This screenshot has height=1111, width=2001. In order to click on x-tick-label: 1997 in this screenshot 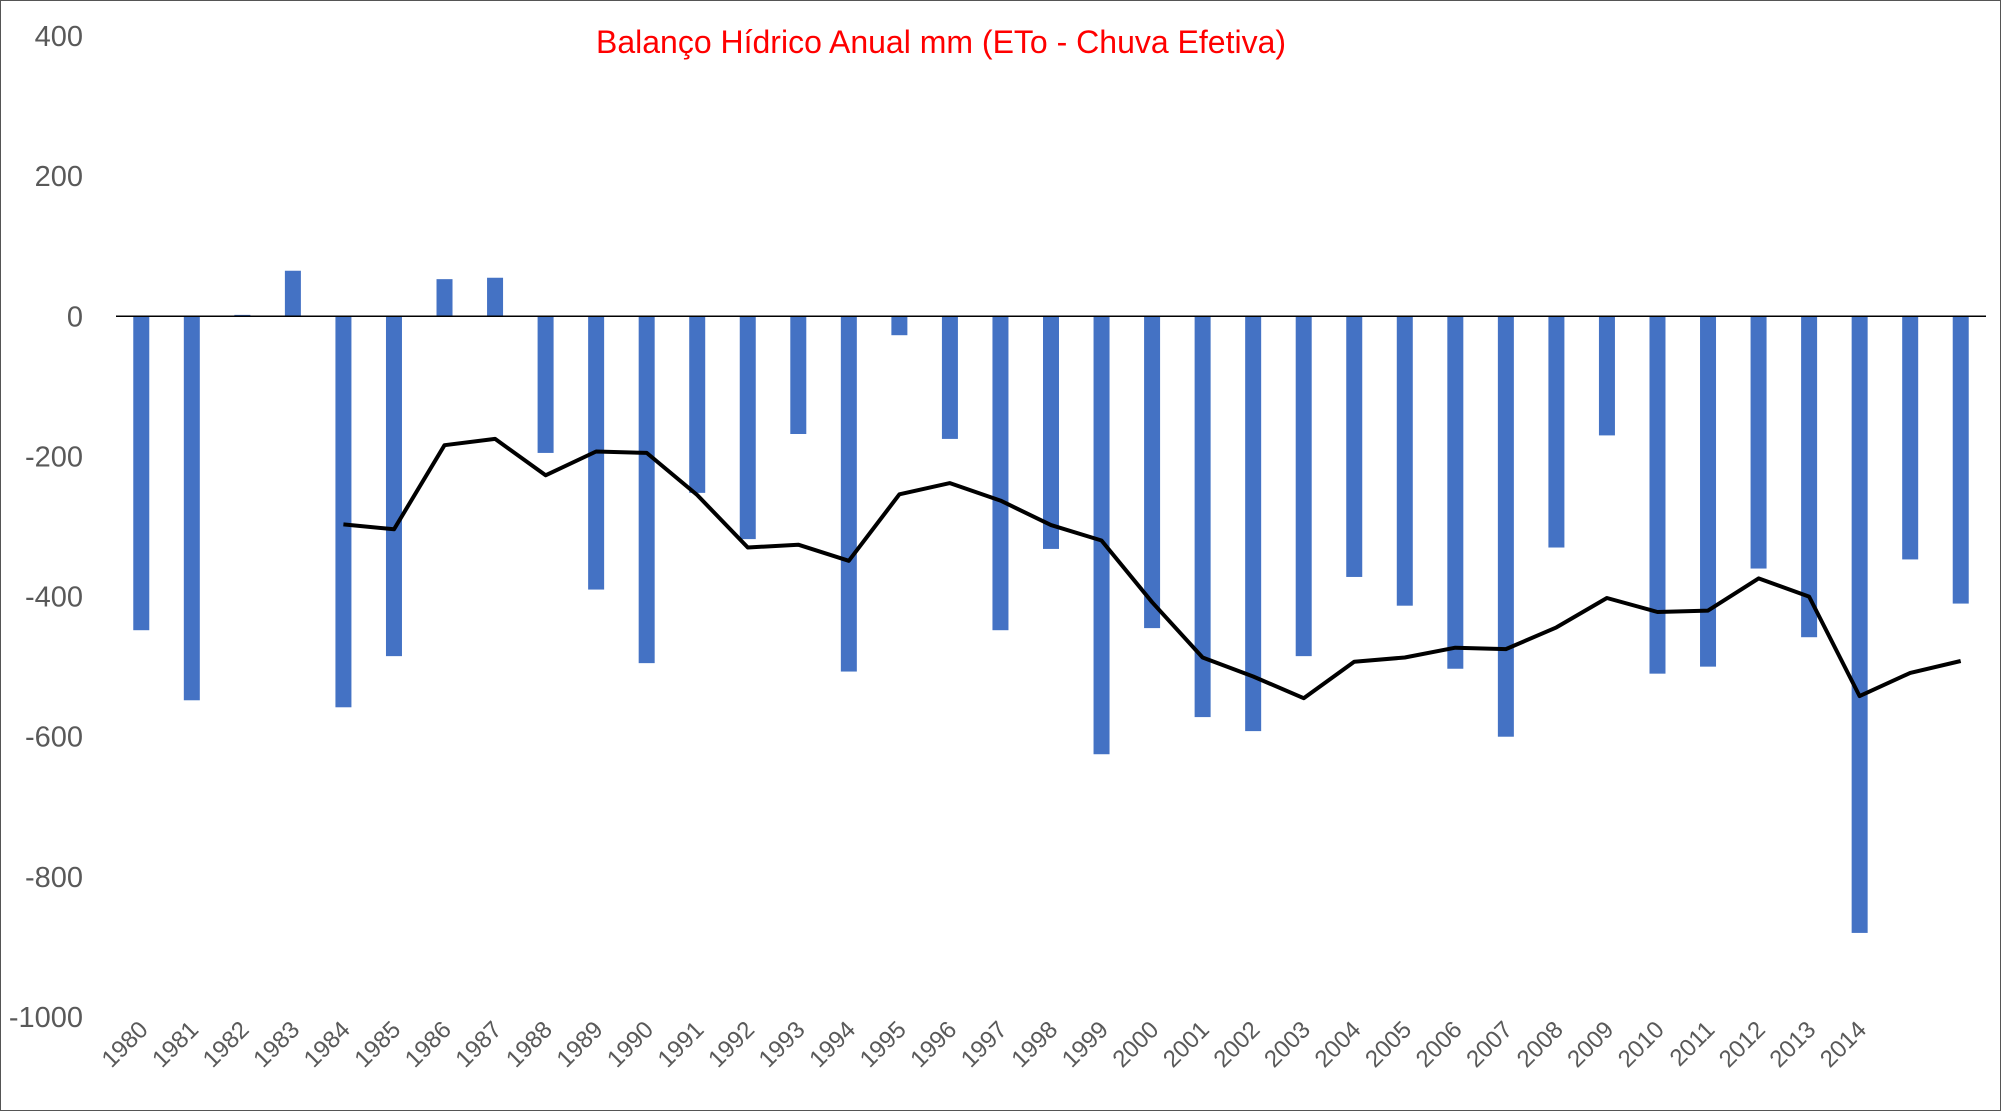, I will do `click(984, 1044)`.